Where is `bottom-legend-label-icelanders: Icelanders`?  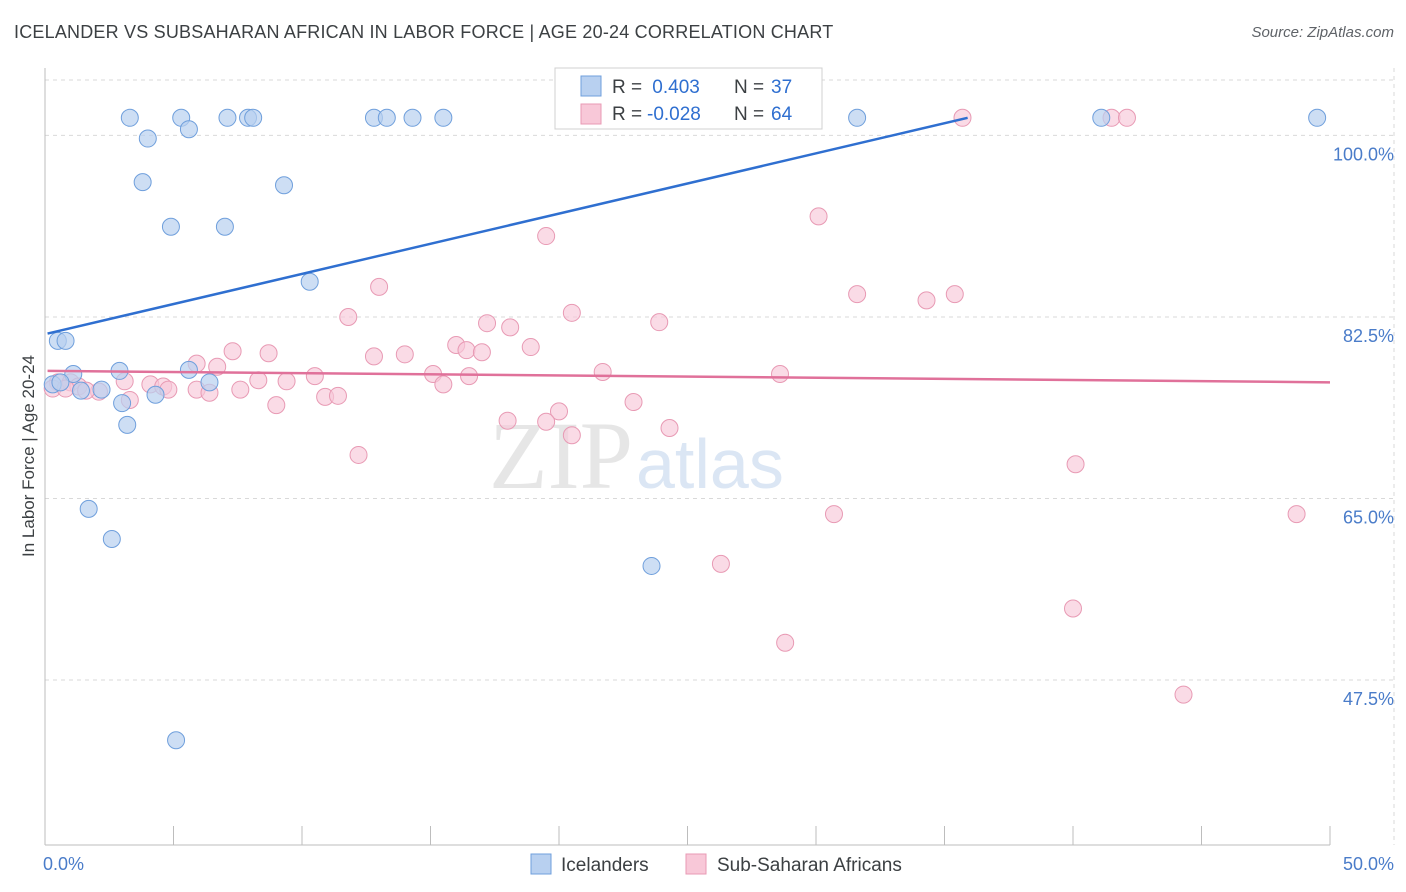 bottom-legend-label-icelanders: Icelanders is located at coordinates (605, 865).